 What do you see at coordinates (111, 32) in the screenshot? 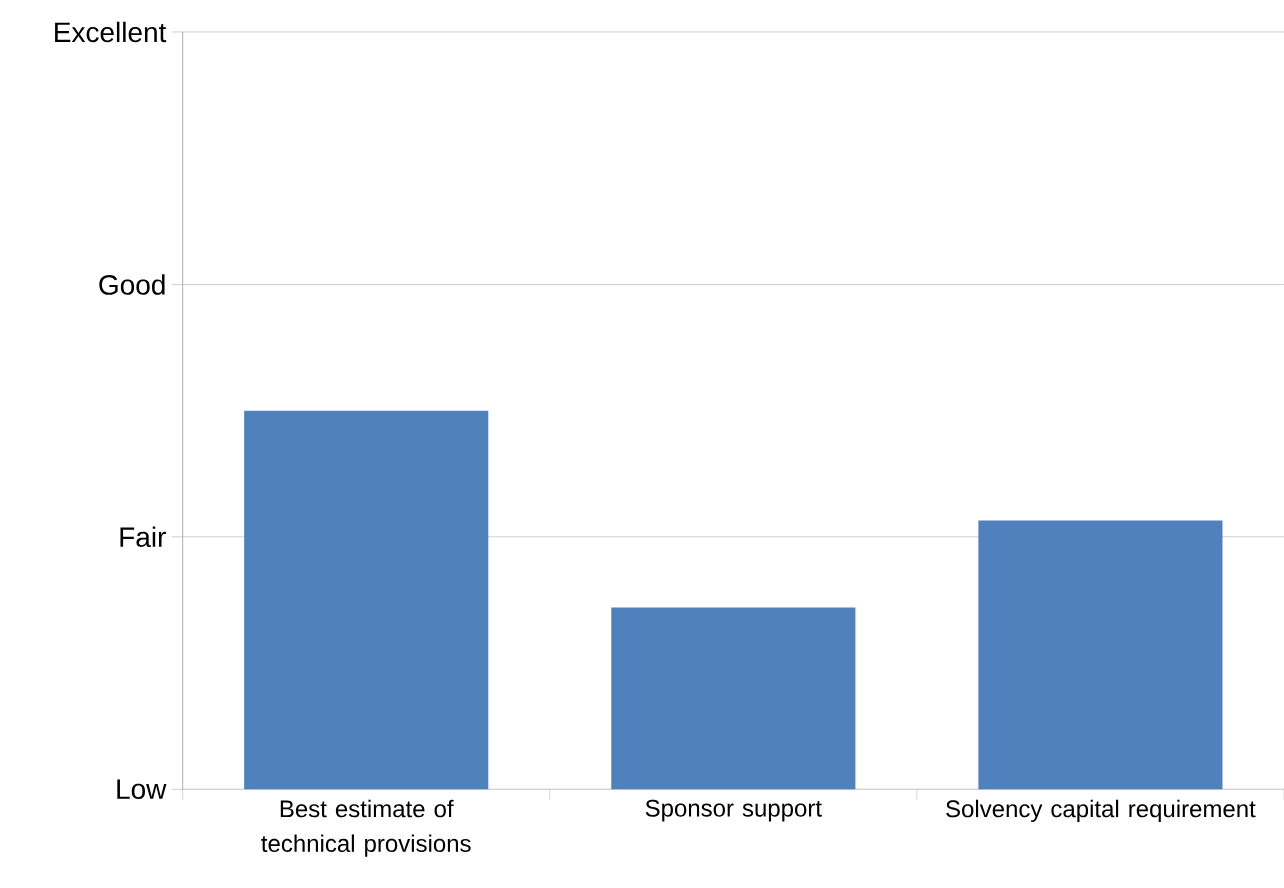
I see `ref-line-label: Excellent` at bounding box center [111, 32].